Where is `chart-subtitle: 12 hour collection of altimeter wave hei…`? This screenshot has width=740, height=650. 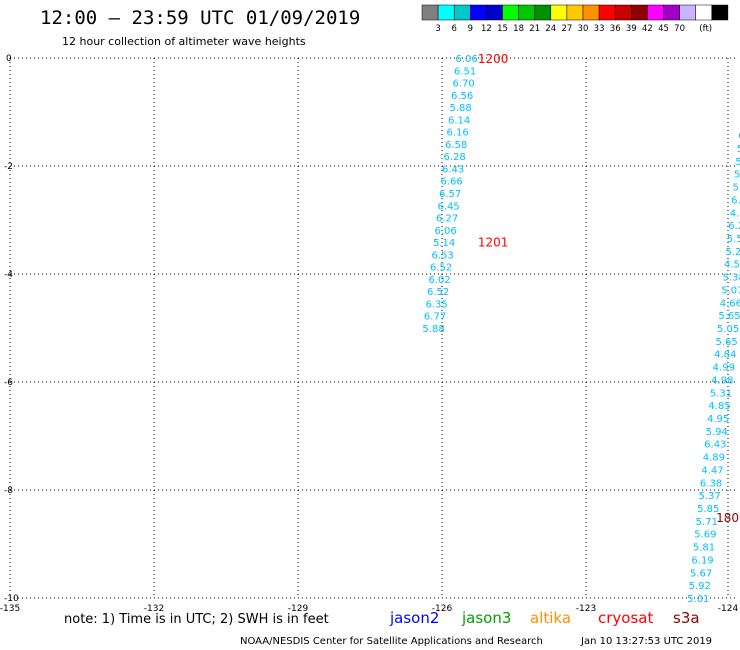
chart-subtitle: 12 hour collection of altimeter wave hei… is located at coordinates (184, 41).